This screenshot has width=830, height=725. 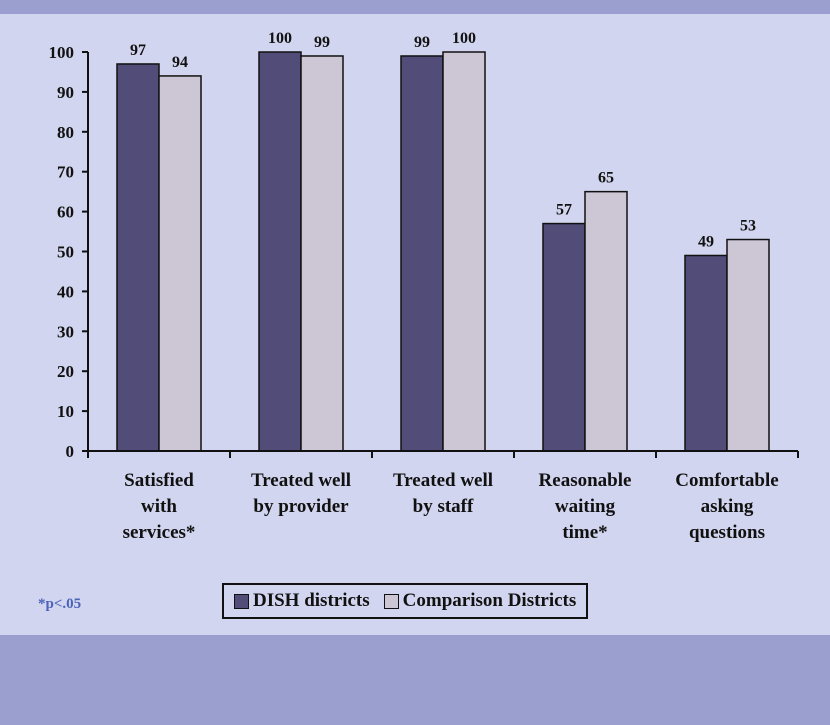 What do you see at coordinates (70, 451) in the screenshot?
I see `y-tick-label: 0` at bounding box center [70, 451].